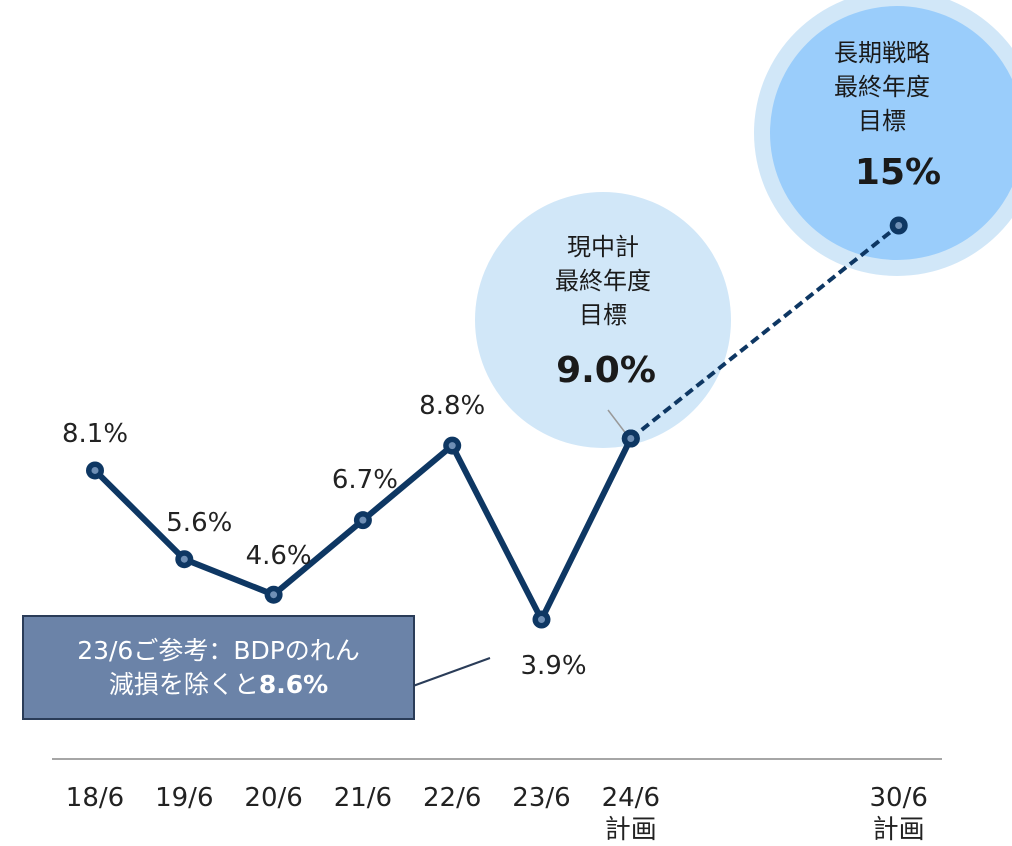 Image resolution: width=1012 pixels, height=846 pixels. Describe the element at coordinates (541, 798) in the screenshot. I see `x-tick-label: 23/6` at that location.